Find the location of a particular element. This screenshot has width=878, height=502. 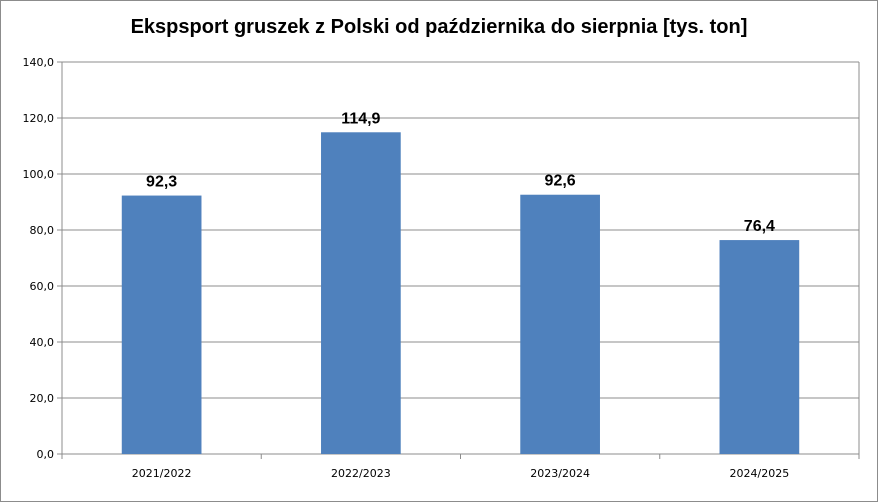

y-tick-label: 120,0 is located at coordinates (39, 118).